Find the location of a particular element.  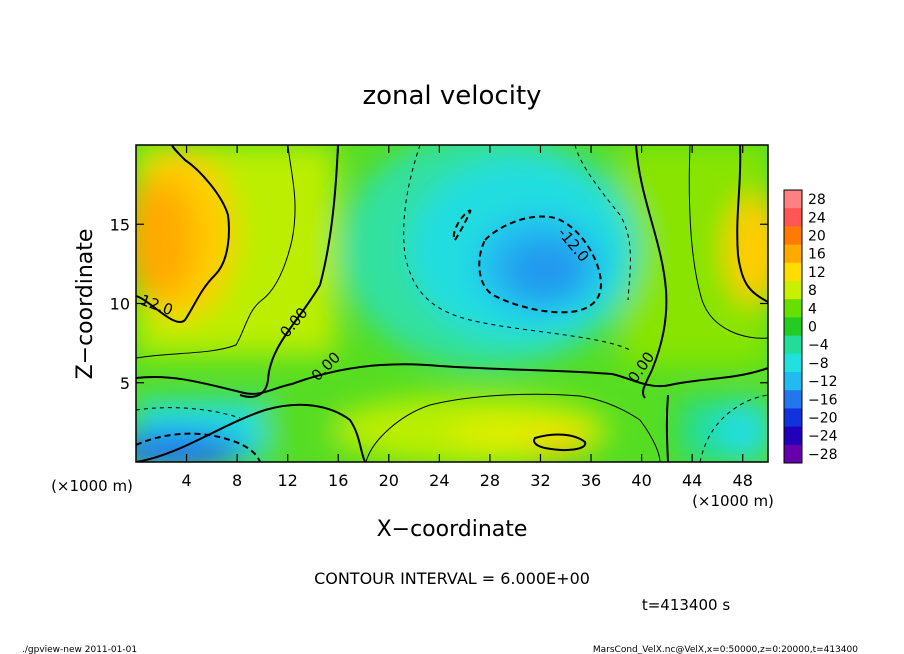

colorbar-label: 28 is located at coordinates (817, 200).